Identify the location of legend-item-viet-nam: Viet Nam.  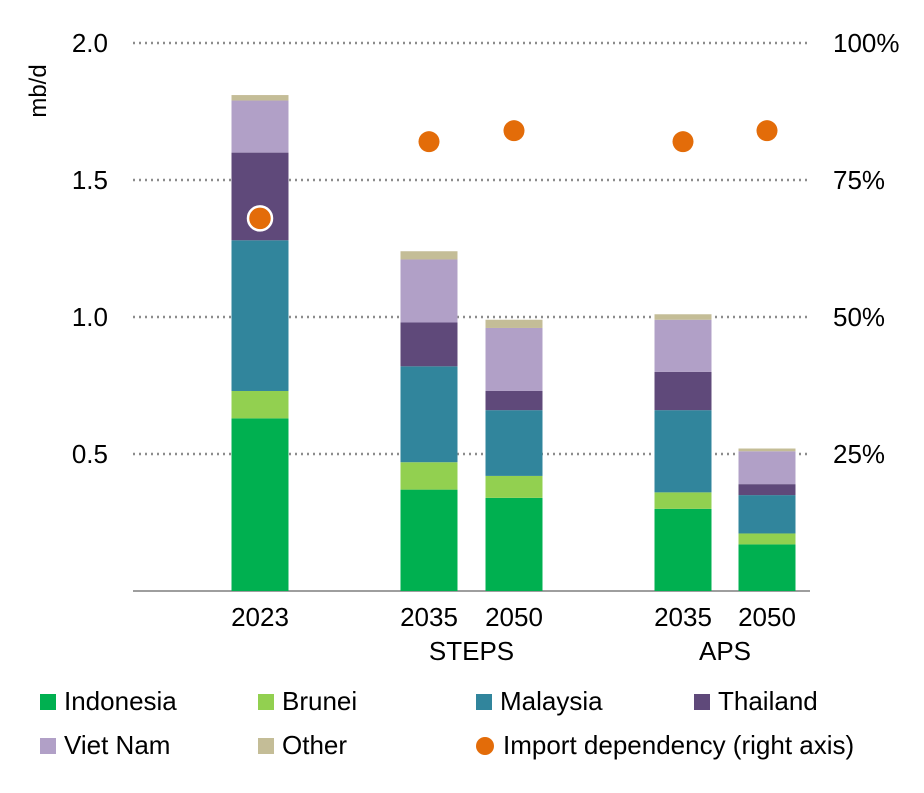
(105, 745).